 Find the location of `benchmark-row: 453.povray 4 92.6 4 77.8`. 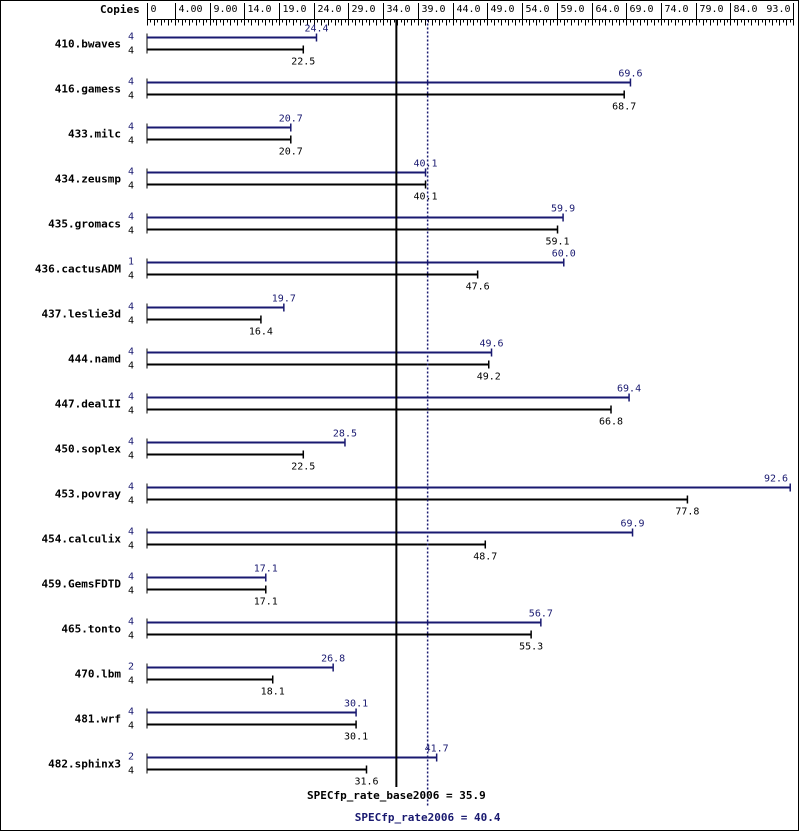

benchmark-row: 453.povray 4 92.6 4 77.8 is located at coordinates (423, 496).